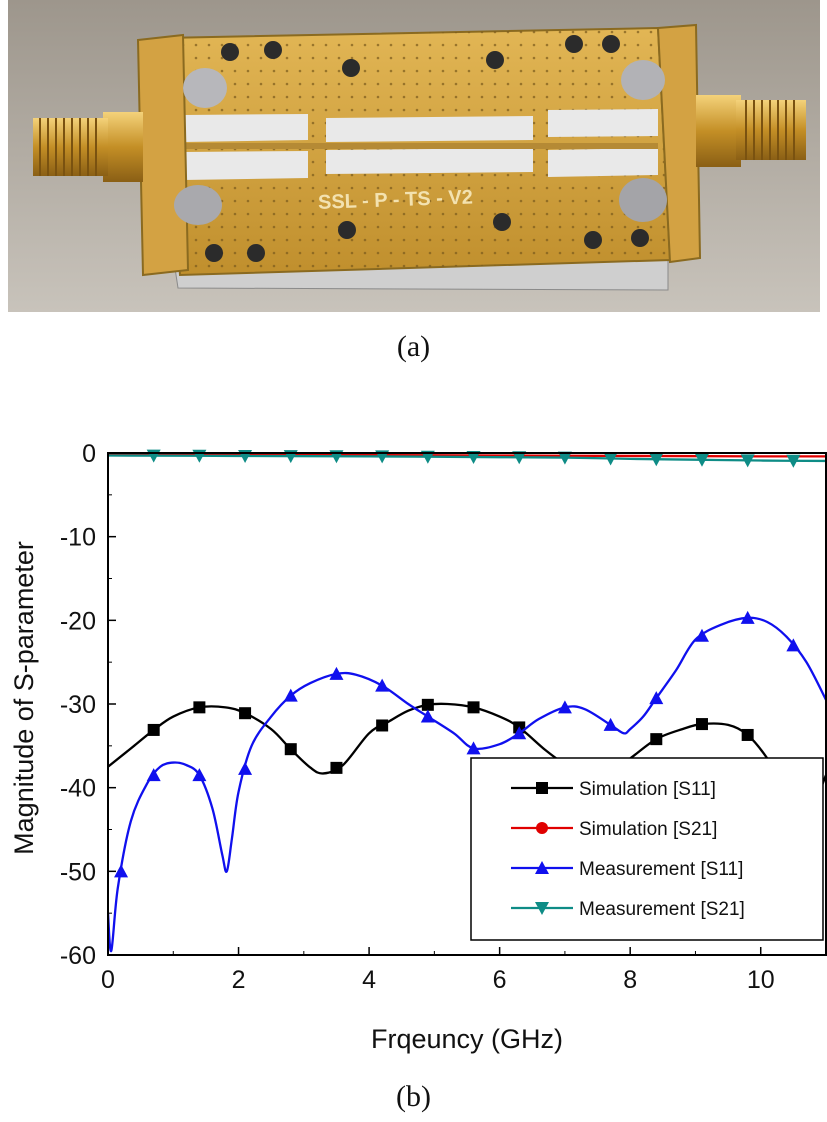 The width and height of the screenshot is (827, 1122). What do you see at coordinates (24, 698) in the screenshot?
I see `y-axis-title: Magnitude of S-parameter` at bounding box center [24, 698].